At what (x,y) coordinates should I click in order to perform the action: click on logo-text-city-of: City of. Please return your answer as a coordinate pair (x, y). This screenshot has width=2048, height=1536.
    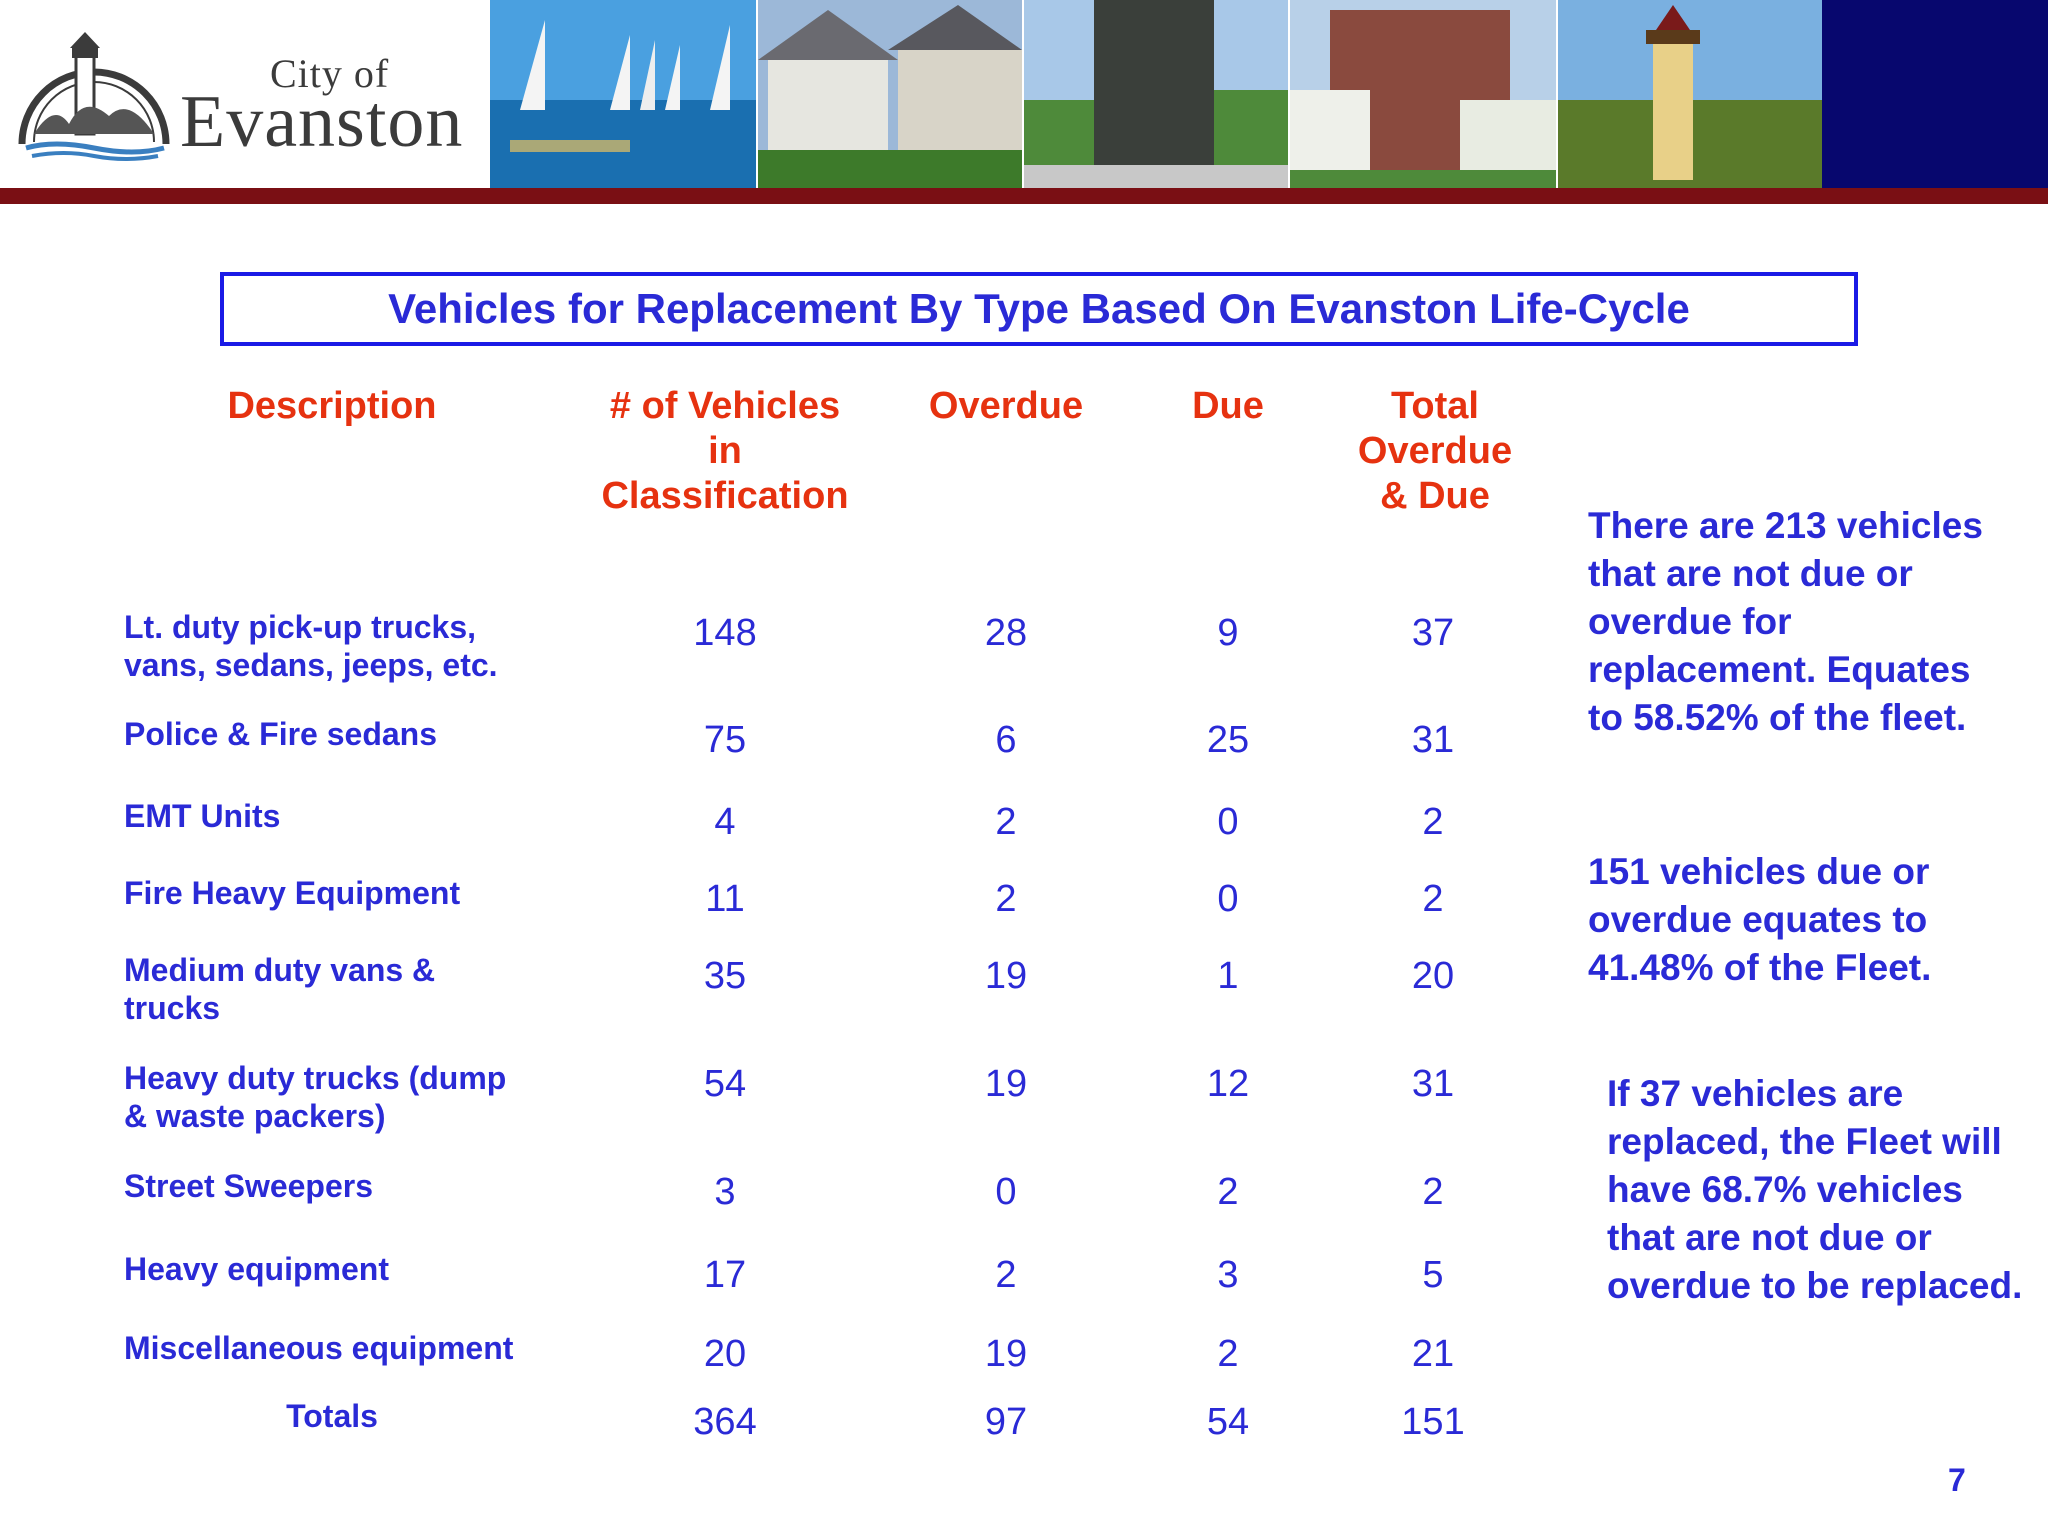
    Looking at the image, I should click on (330, 73).